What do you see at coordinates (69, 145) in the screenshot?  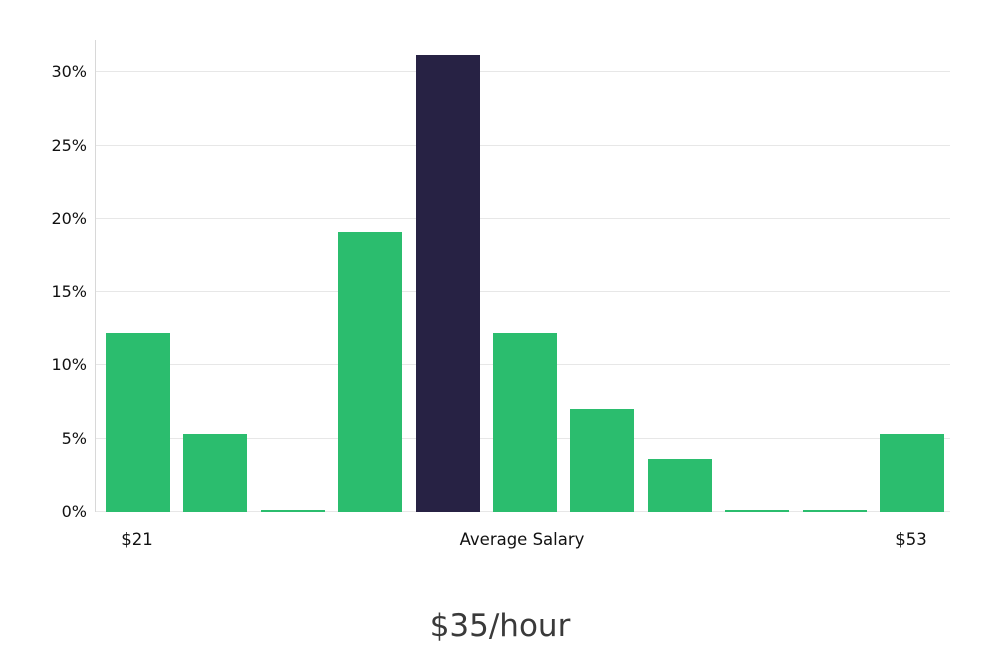 I see `y-tick-label: 25%` at bounding box center [69, 145].